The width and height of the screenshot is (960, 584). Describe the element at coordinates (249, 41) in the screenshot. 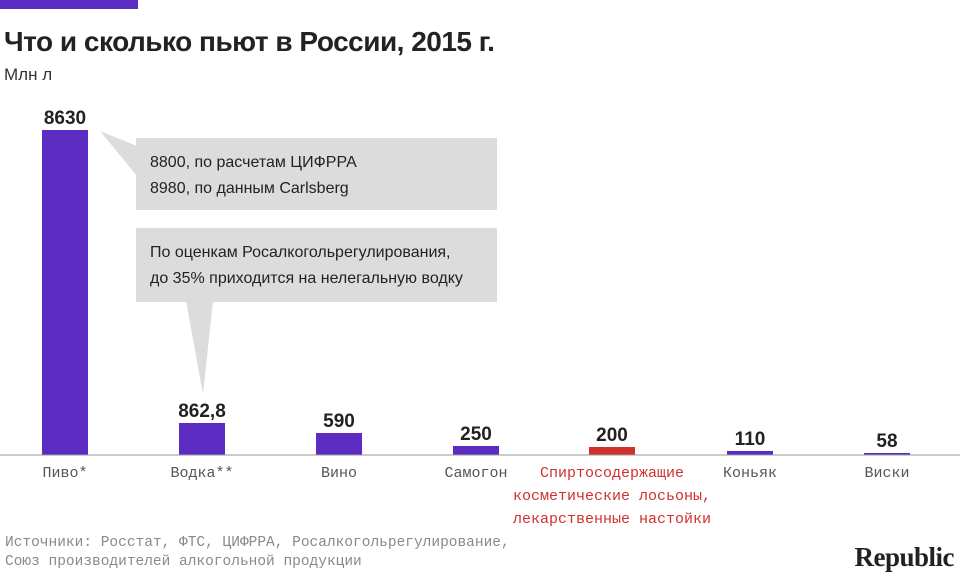

I see `chart-title: Что и сколько пьют в России, 2015 г.` at that location.